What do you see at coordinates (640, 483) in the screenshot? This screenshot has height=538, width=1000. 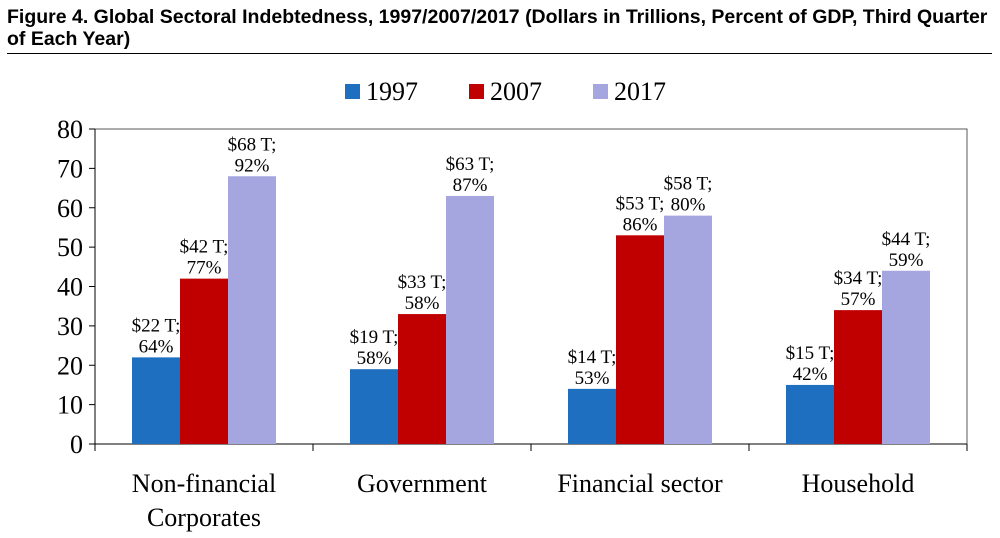 I see `category-label: Financial sector` at bounding box center [640, 483].